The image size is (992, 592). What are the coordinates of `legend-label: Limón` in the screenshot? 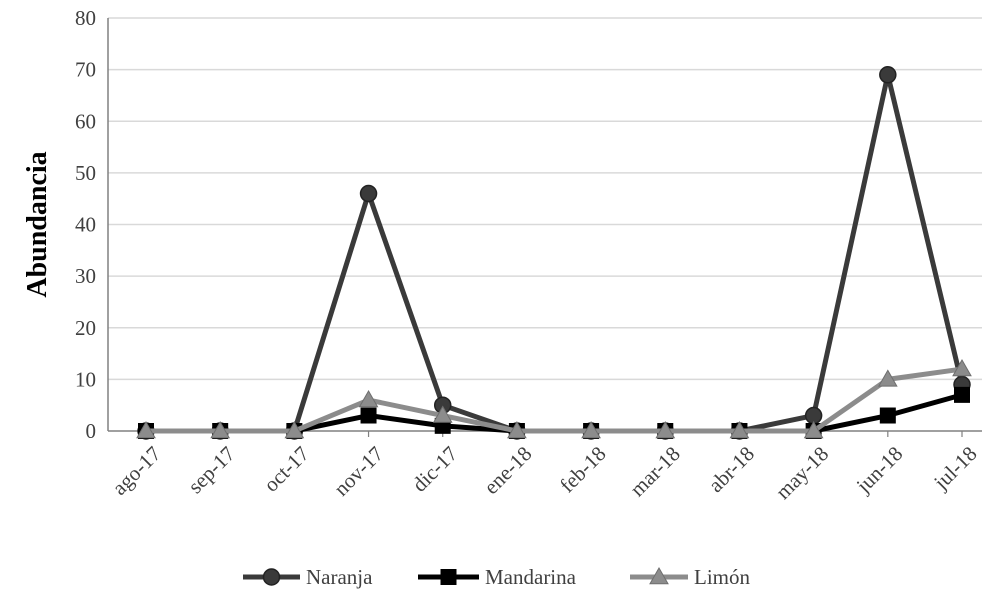 It's located at (722, 577).